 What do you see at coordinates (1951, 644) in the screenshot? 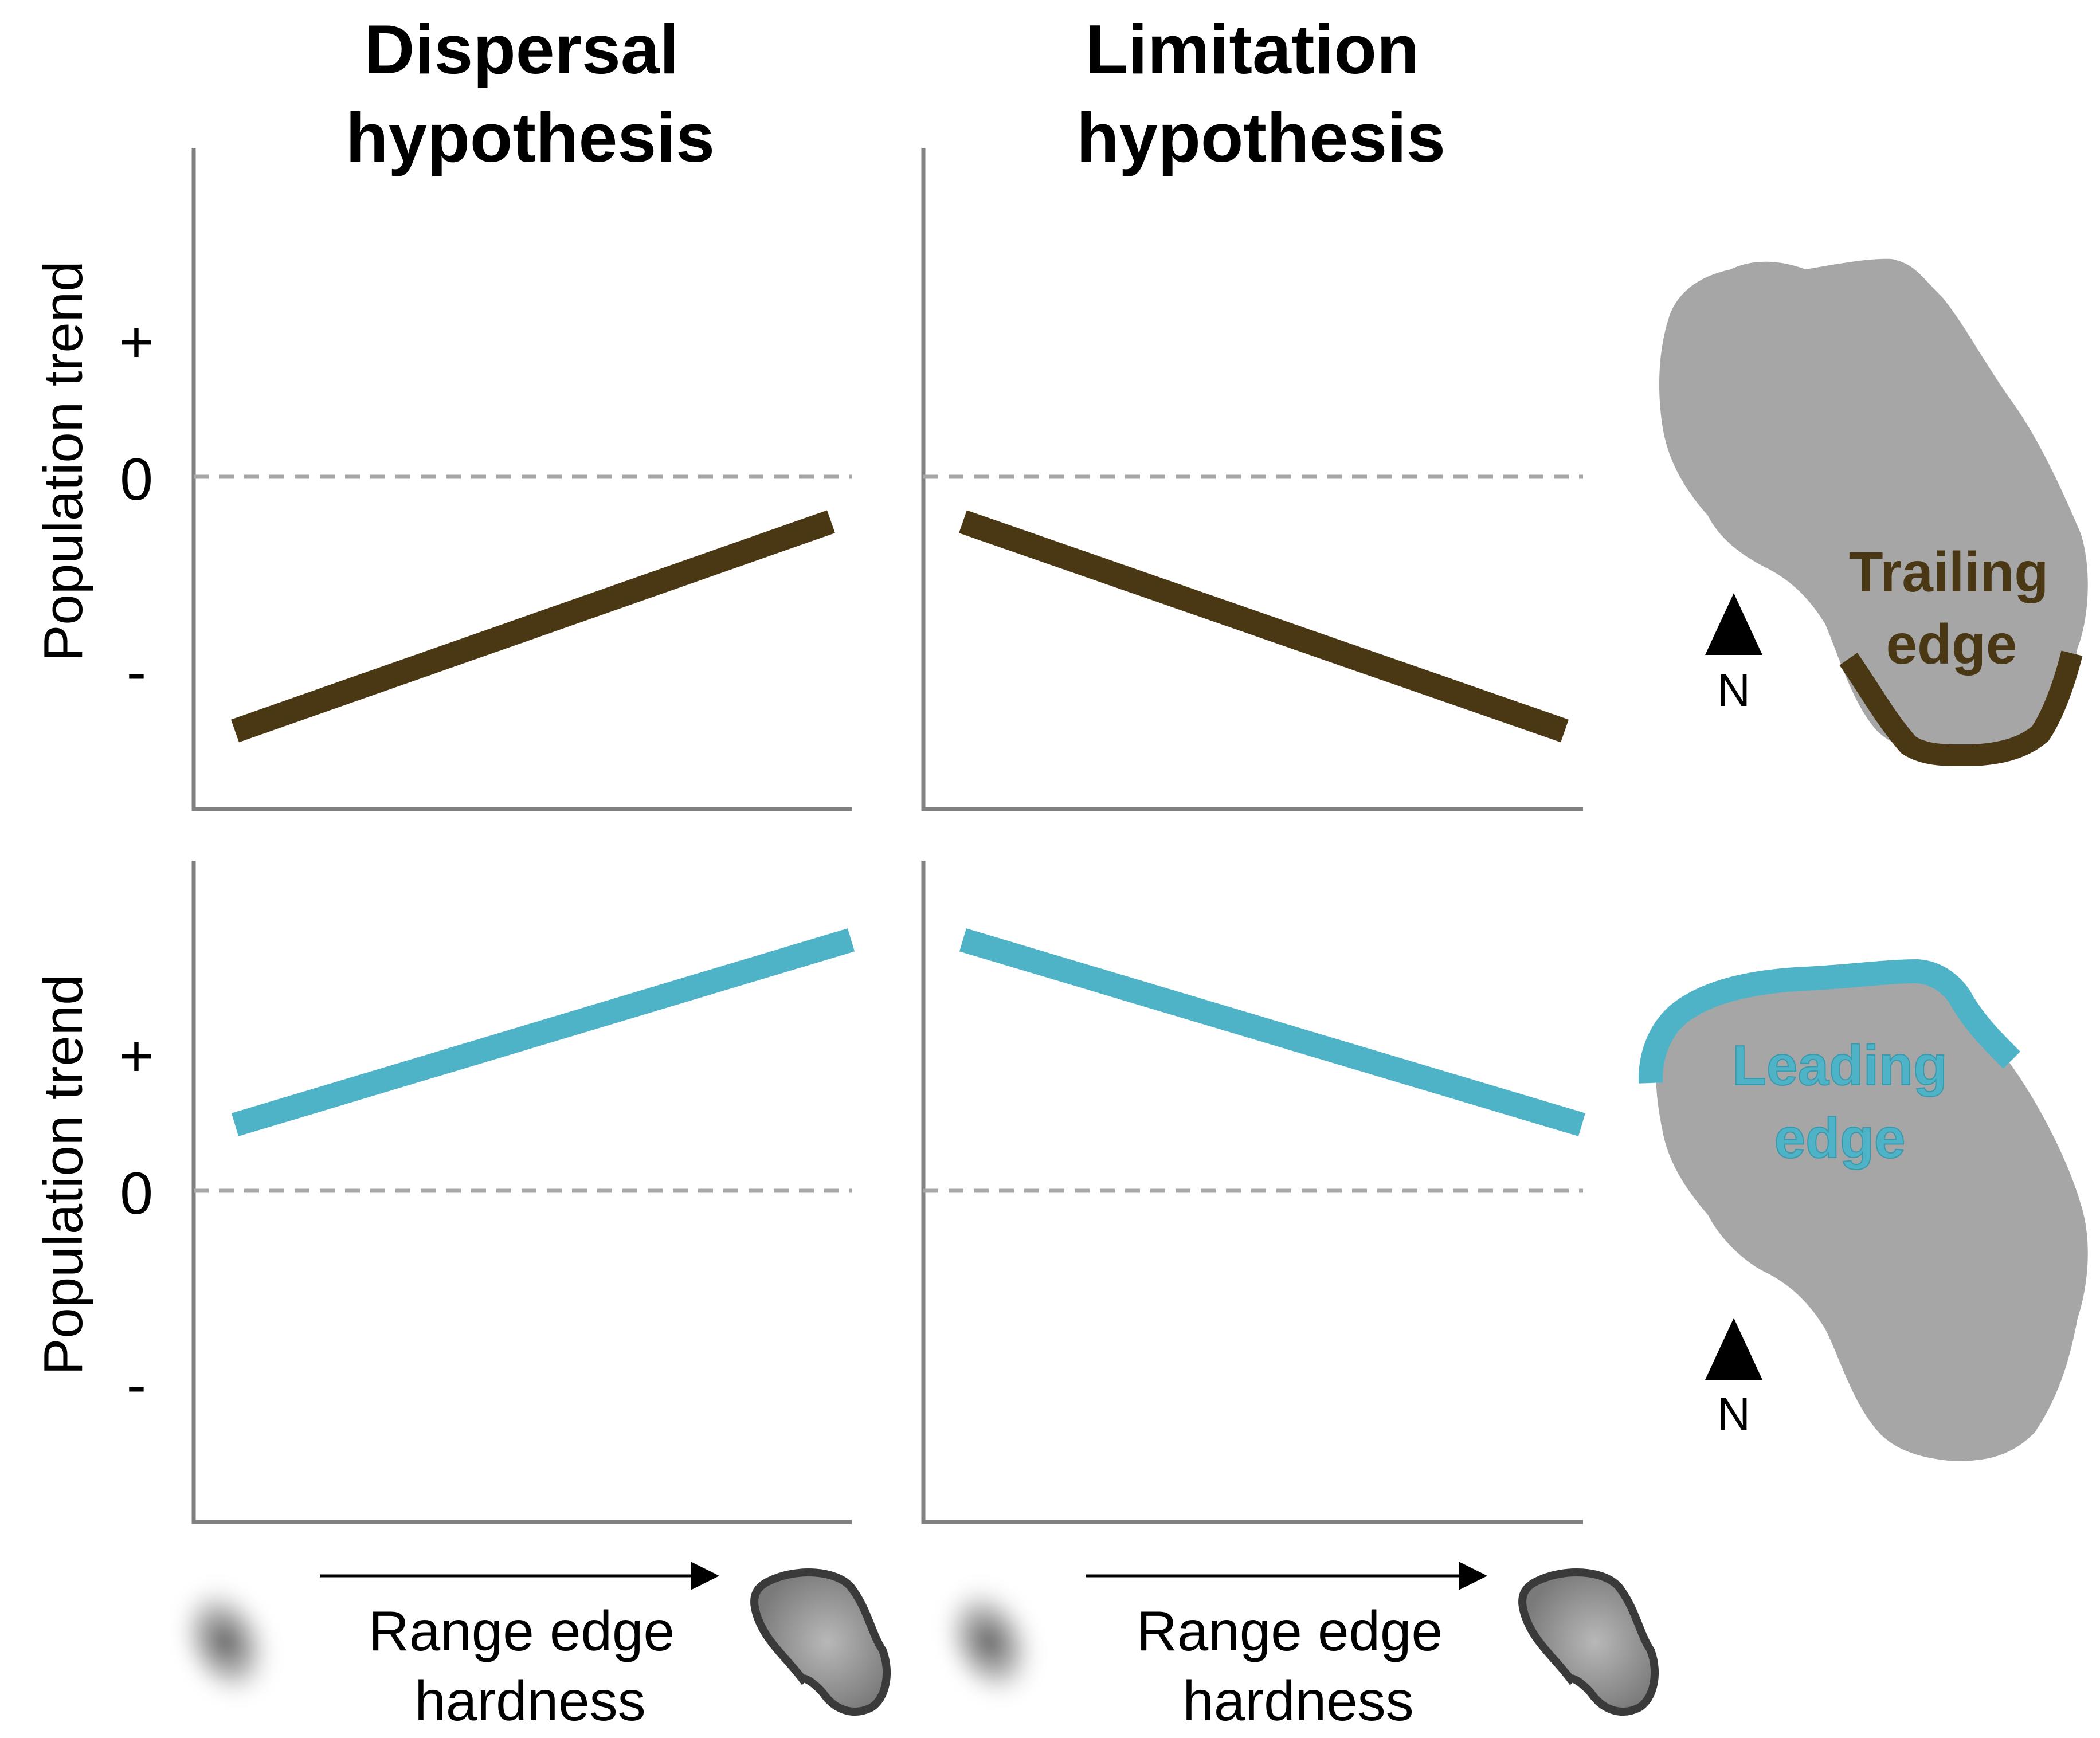
I see `trailing-label-line2: edge` at bounding box center [1951, 644].